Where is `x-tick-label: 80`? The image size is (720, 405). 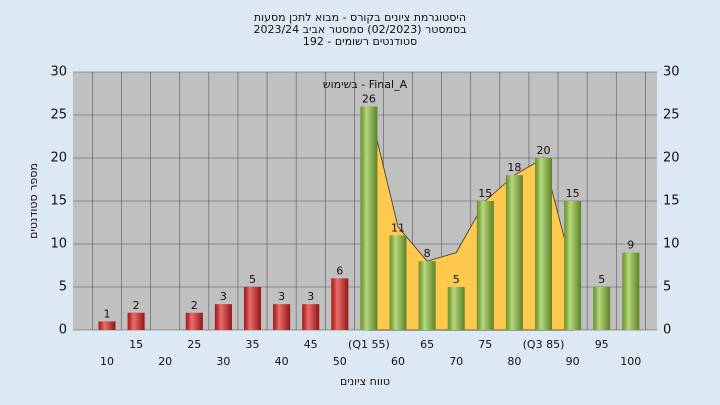
x-tick-label: 80 is located at coordinates (514, 361).